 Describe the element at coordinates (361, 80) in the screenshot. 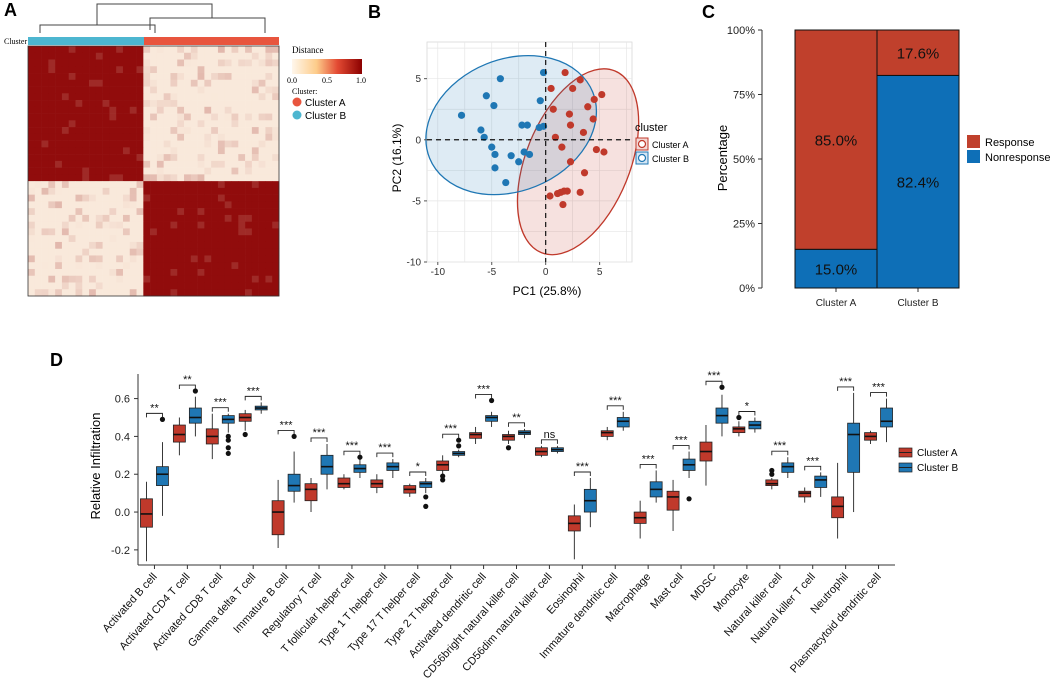

I see `distance-tick-2: 1.0` at that location.